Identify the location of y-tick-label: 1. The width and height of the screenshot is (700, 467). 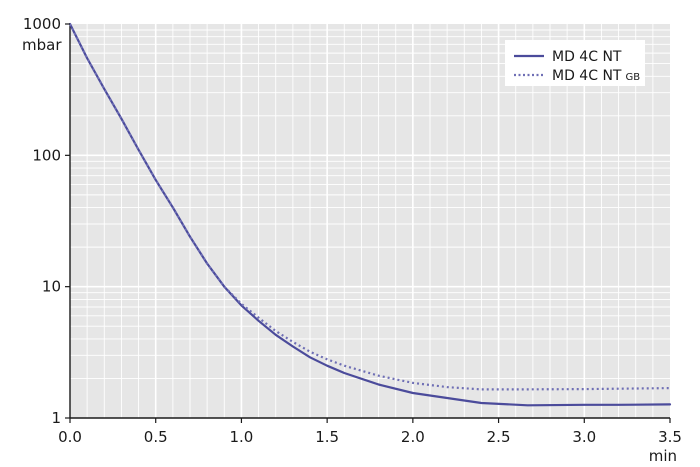
(56, 418).